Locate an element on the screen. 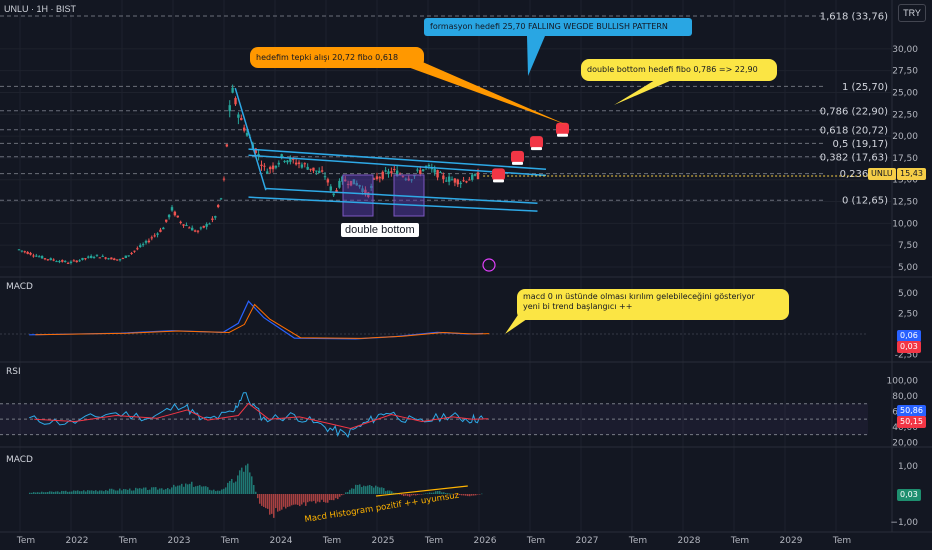 The width and height of the screenshot is (932, 550). rsi-tick-label: 100,00 is located at coordinates (903, 382).